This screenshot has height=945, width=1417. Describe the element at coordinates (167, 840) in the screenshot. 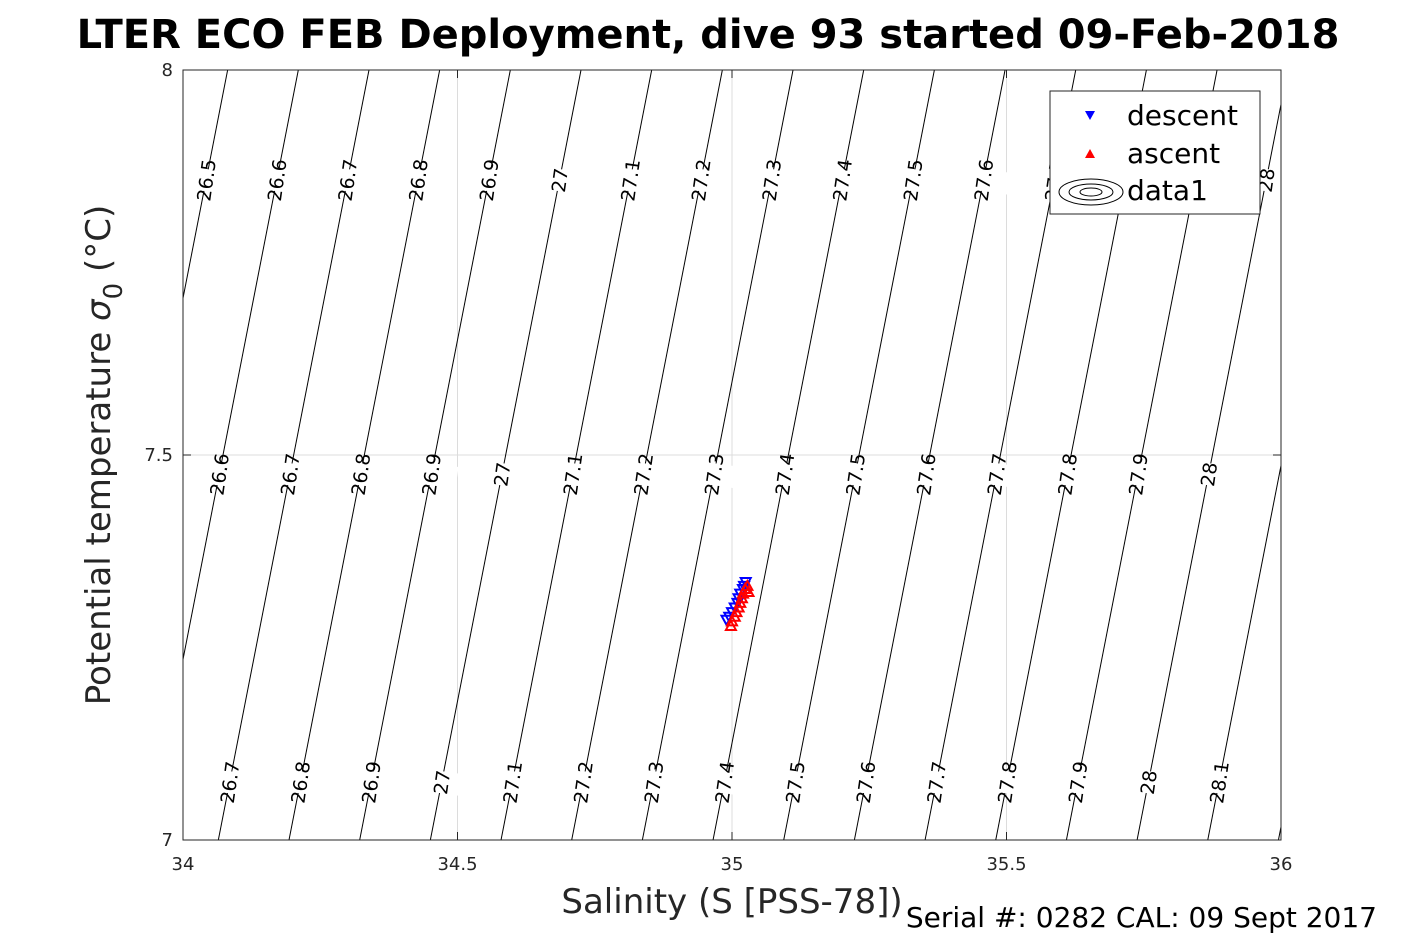

I see `y-tick-label: 7` at that location.